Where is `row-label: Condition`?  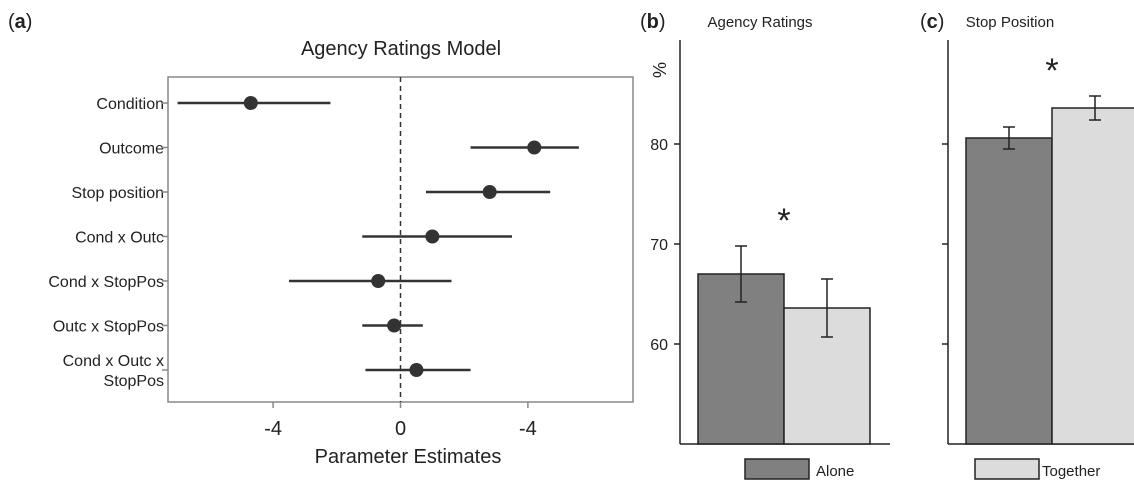 row-label: Condition is located at coordinates (130, 104).